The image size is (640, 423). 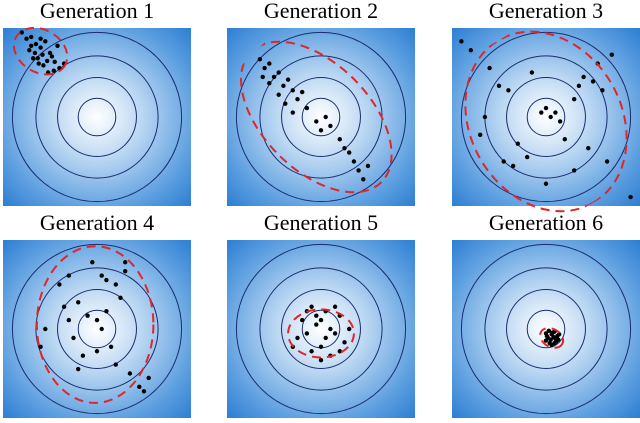 I want to click on panel-title: Generation 2, so click(x=321, y=11).